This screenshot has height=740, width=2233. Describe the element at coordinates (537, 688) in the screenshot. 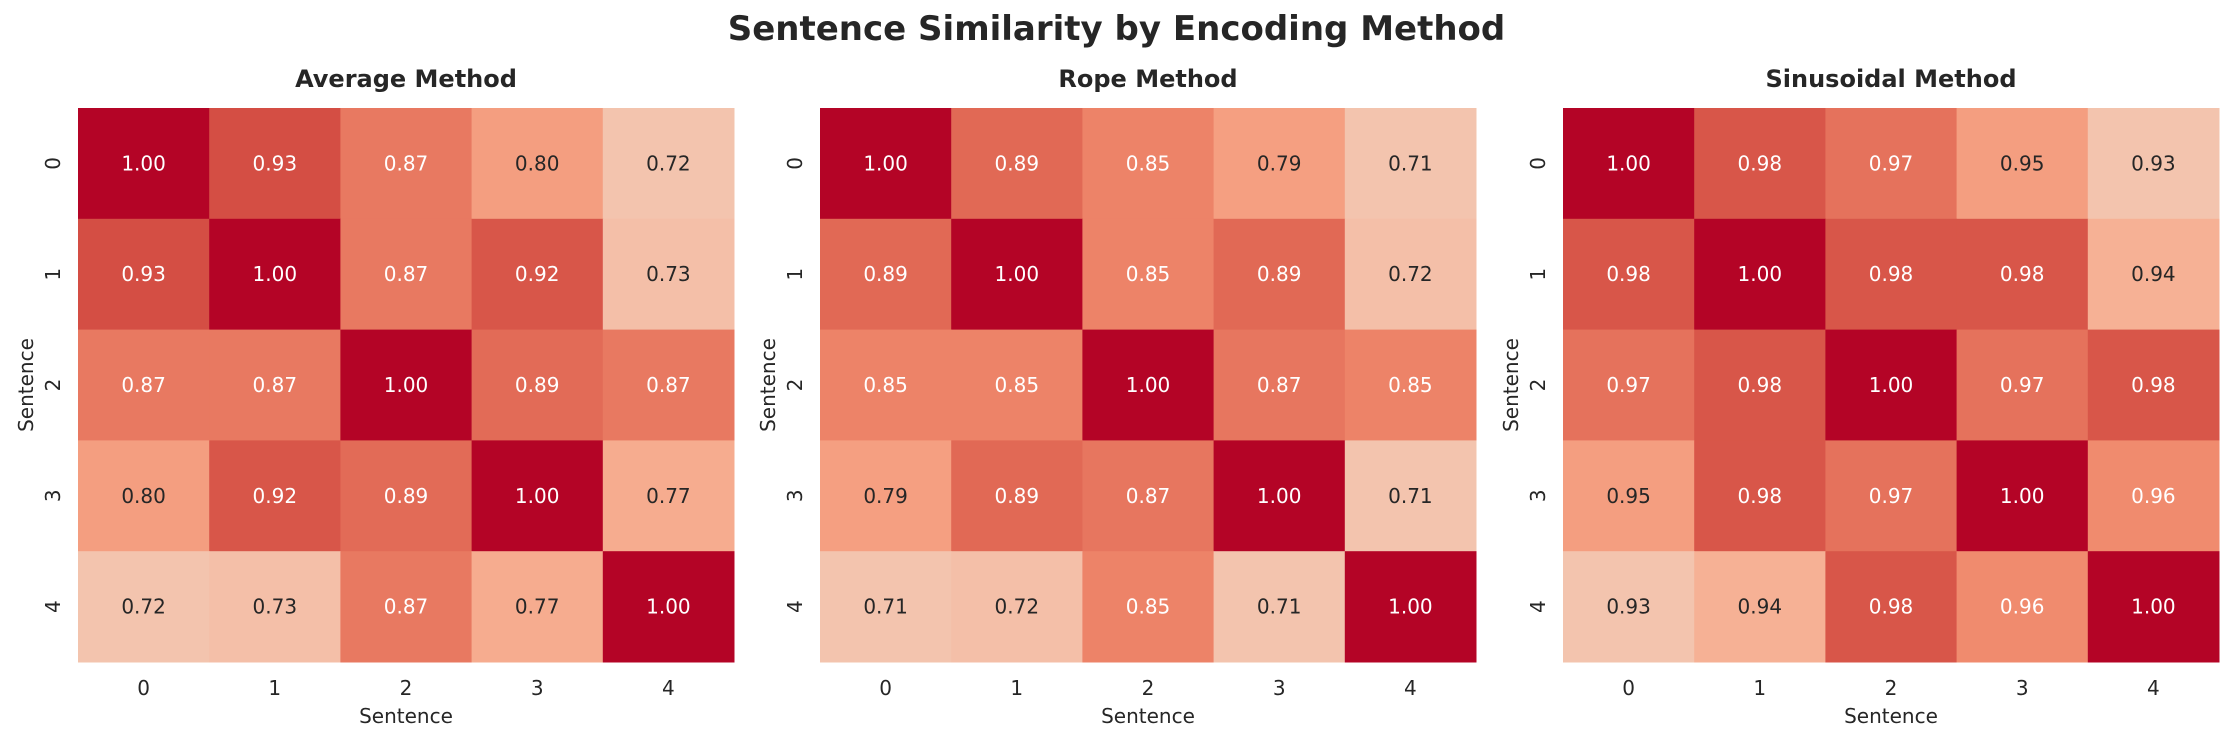

I see `x-tick-label: 3` at that location.